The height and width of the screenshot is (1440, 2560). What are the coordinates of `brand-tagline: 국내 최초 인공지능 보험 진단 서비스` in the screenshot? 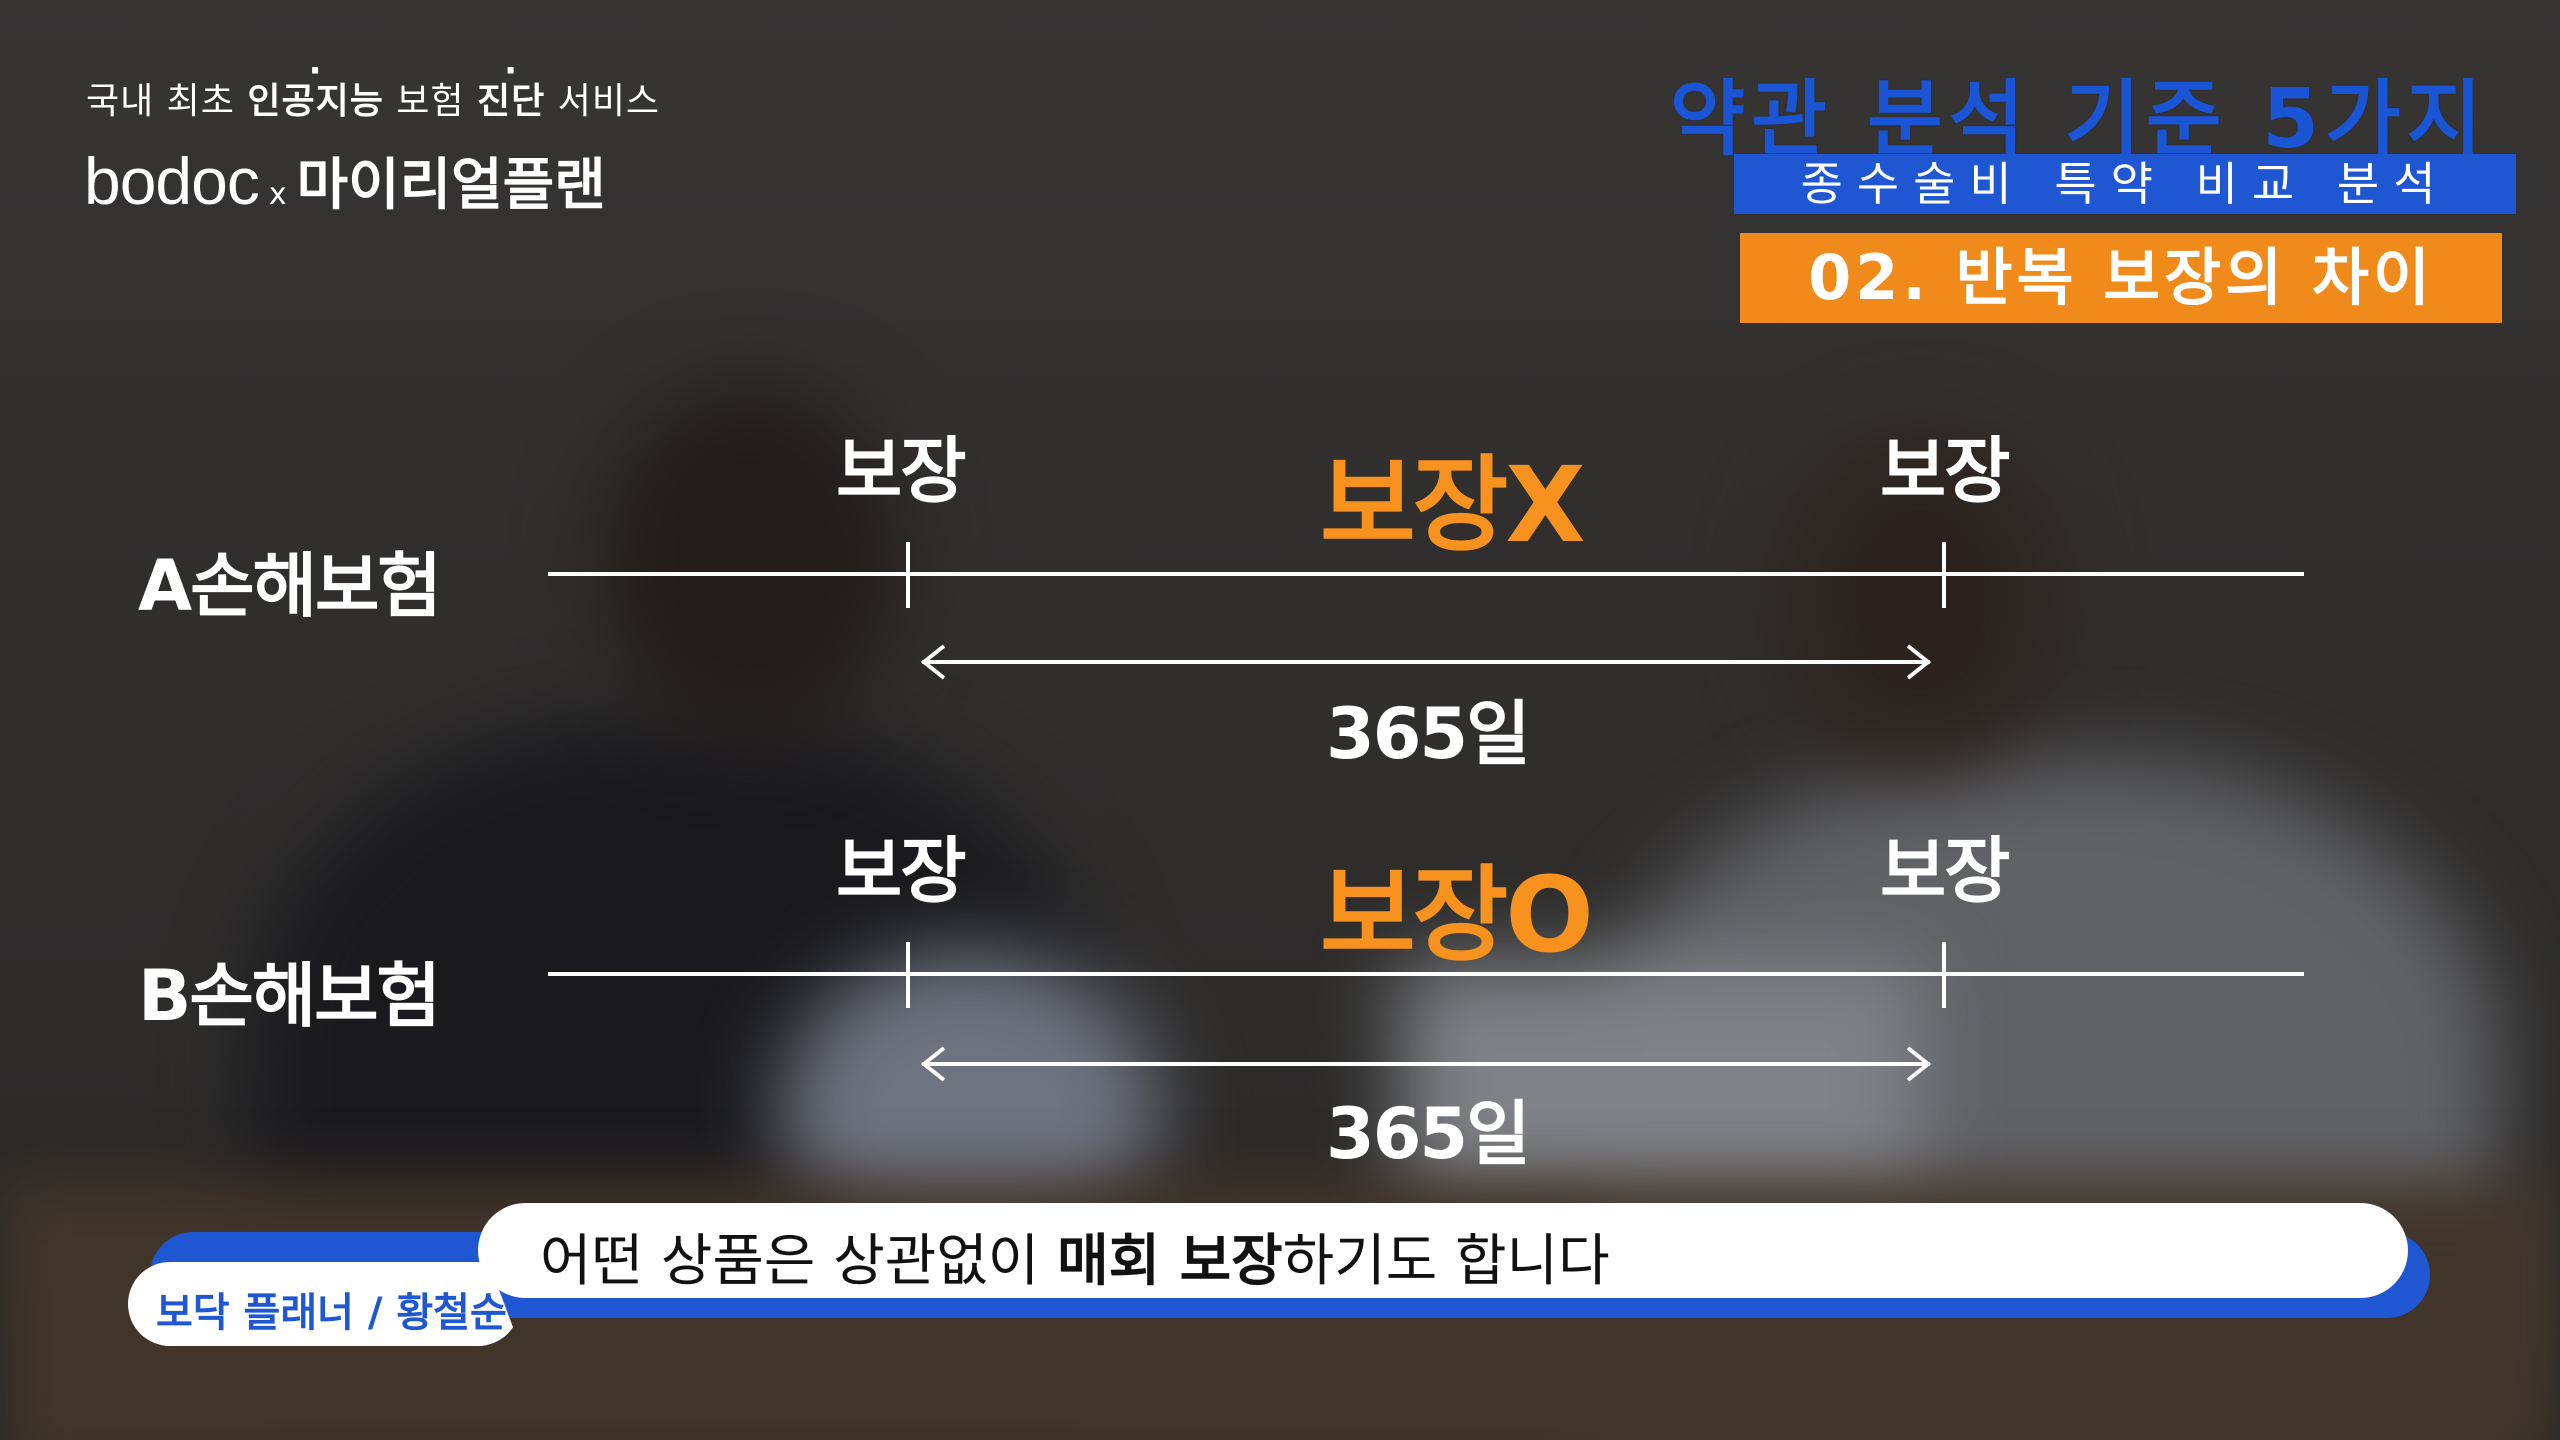 It's located at (373, 98).